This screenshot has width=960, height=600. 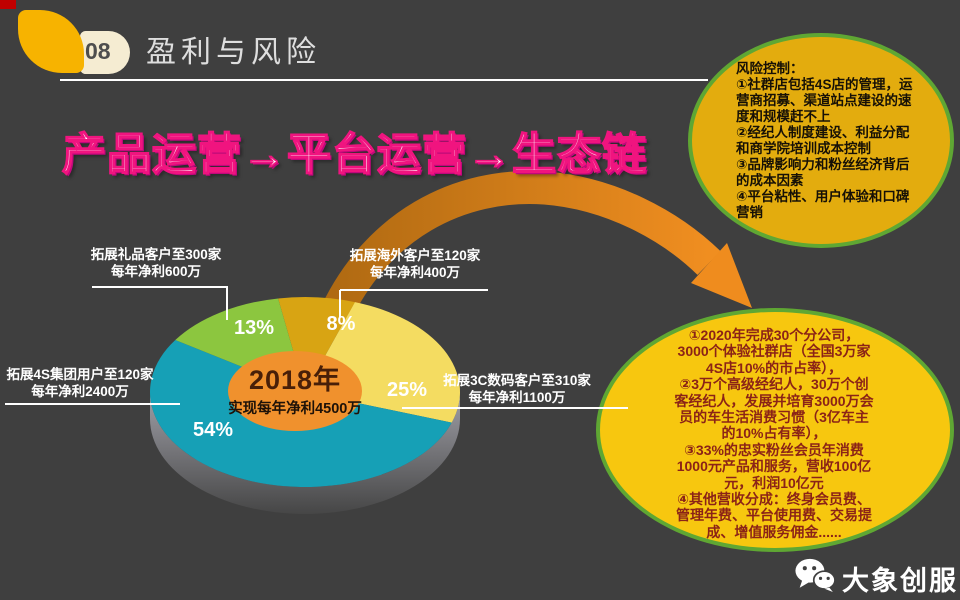 I want to click on pie-label-54: 54%, so click(x=213, y=430).